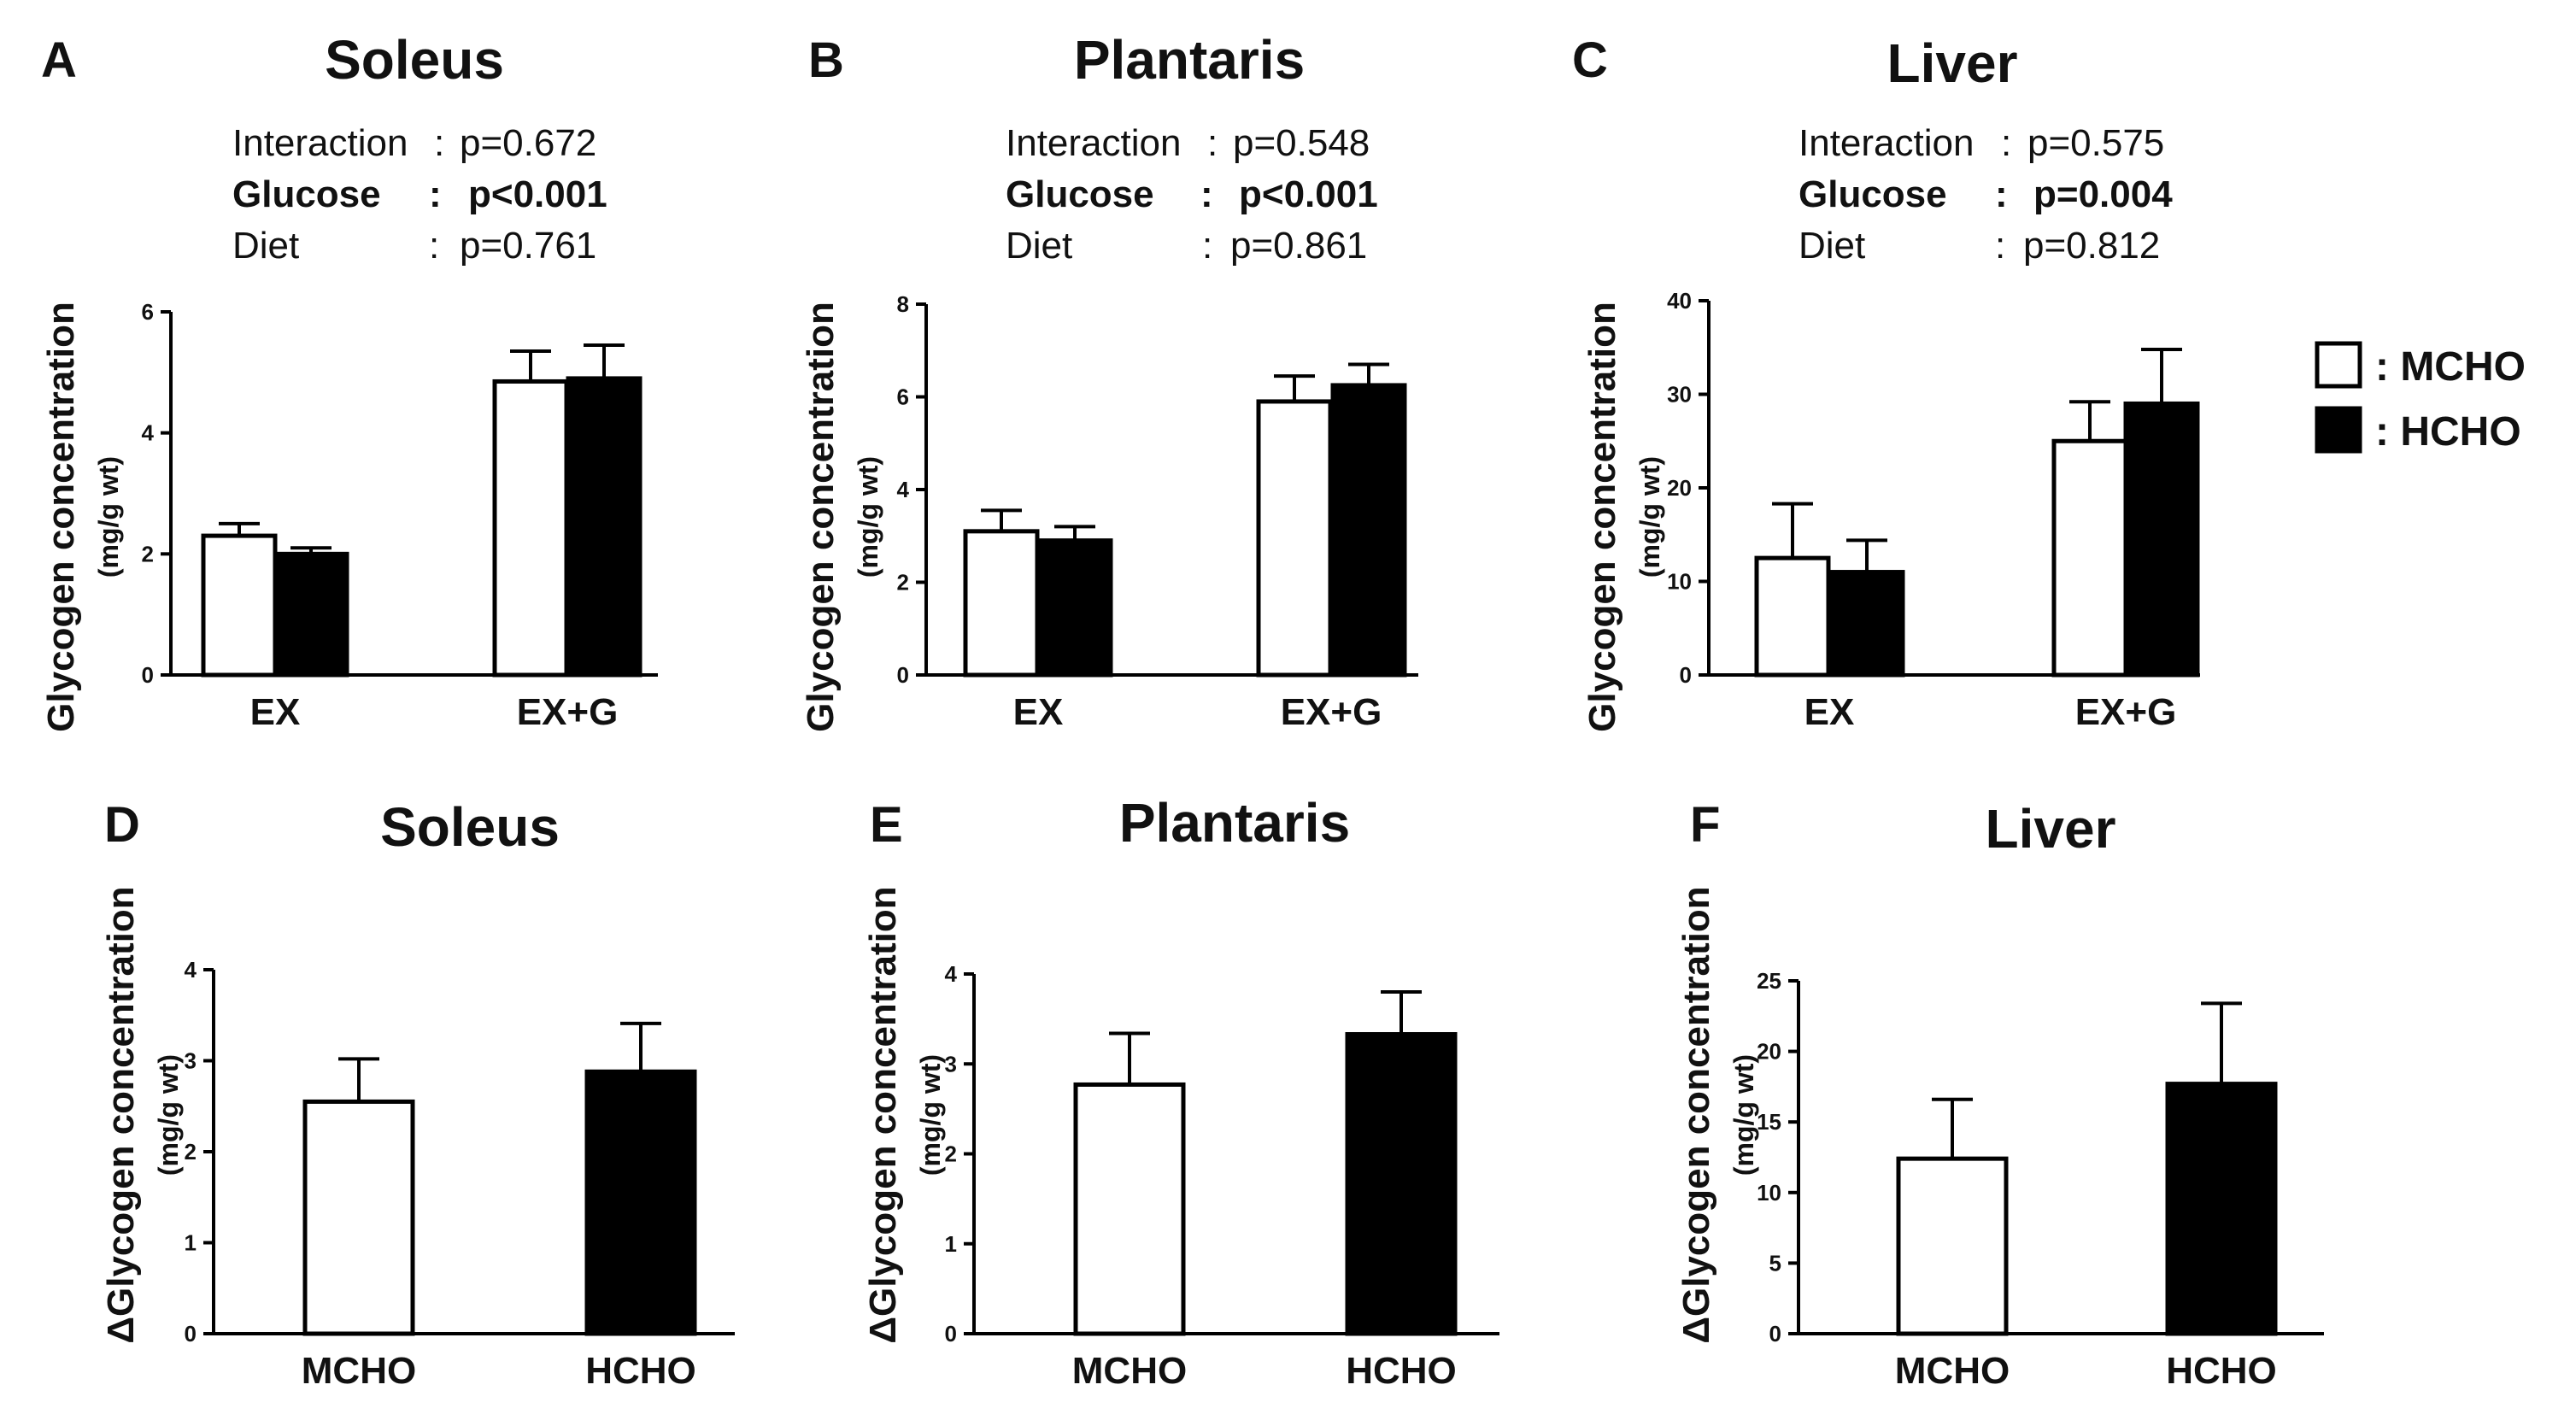 The height and width of the screenshot is (1414, 2576). Describe the element at coordinates (951, 1244) in the screenshot. I see `y-tick-label-e-1: 1` at that location.